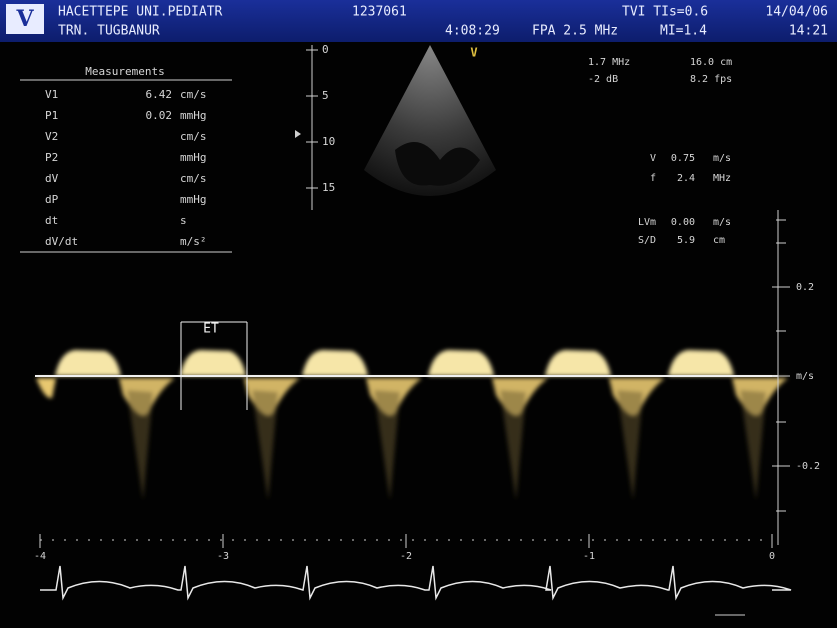 This screenshot has height=628, width=837. Describe the element at coordinates (211, 329) in the screenshot. I see `annotation: ET` at that location.